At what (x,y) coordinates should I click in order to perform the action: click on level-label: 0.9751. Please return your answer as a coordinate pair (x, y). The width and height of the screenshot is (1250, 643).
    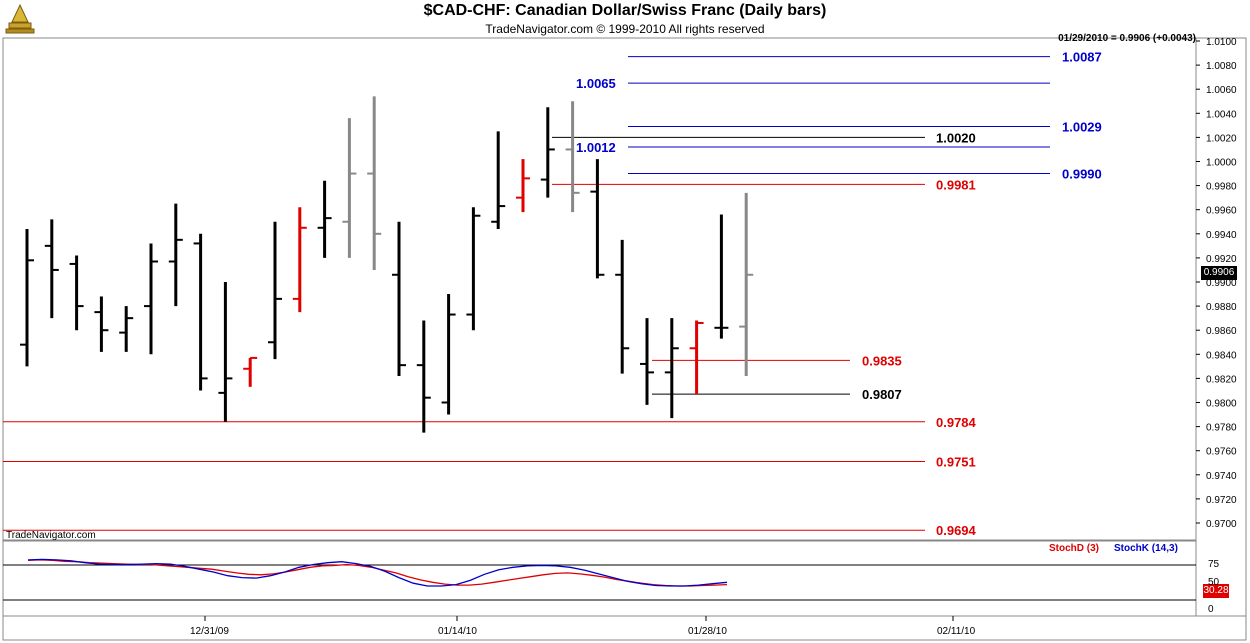
    Looking at the image, I should click on (956, 462).